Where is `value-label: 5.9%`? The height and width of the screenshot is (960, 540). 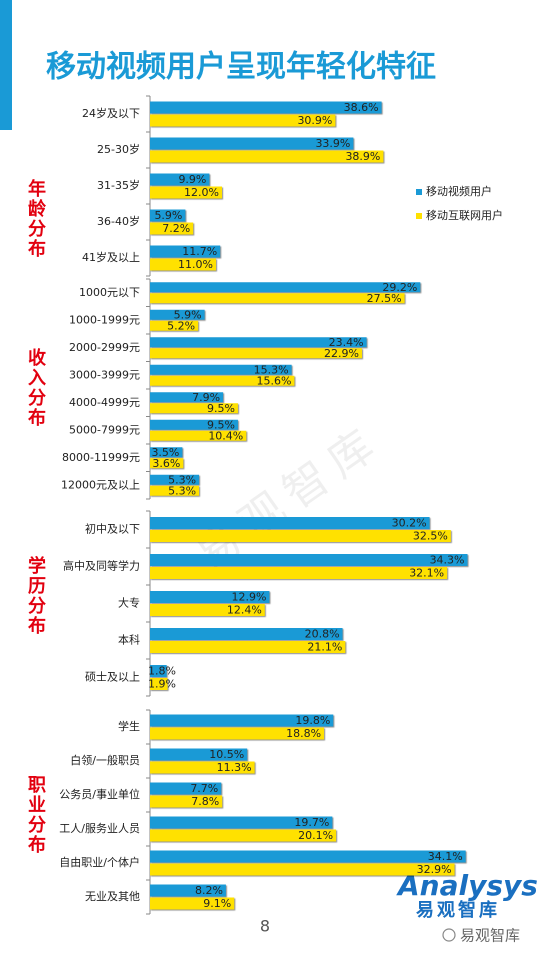 value-label: 5.9% is located at coordinates (168, 215).